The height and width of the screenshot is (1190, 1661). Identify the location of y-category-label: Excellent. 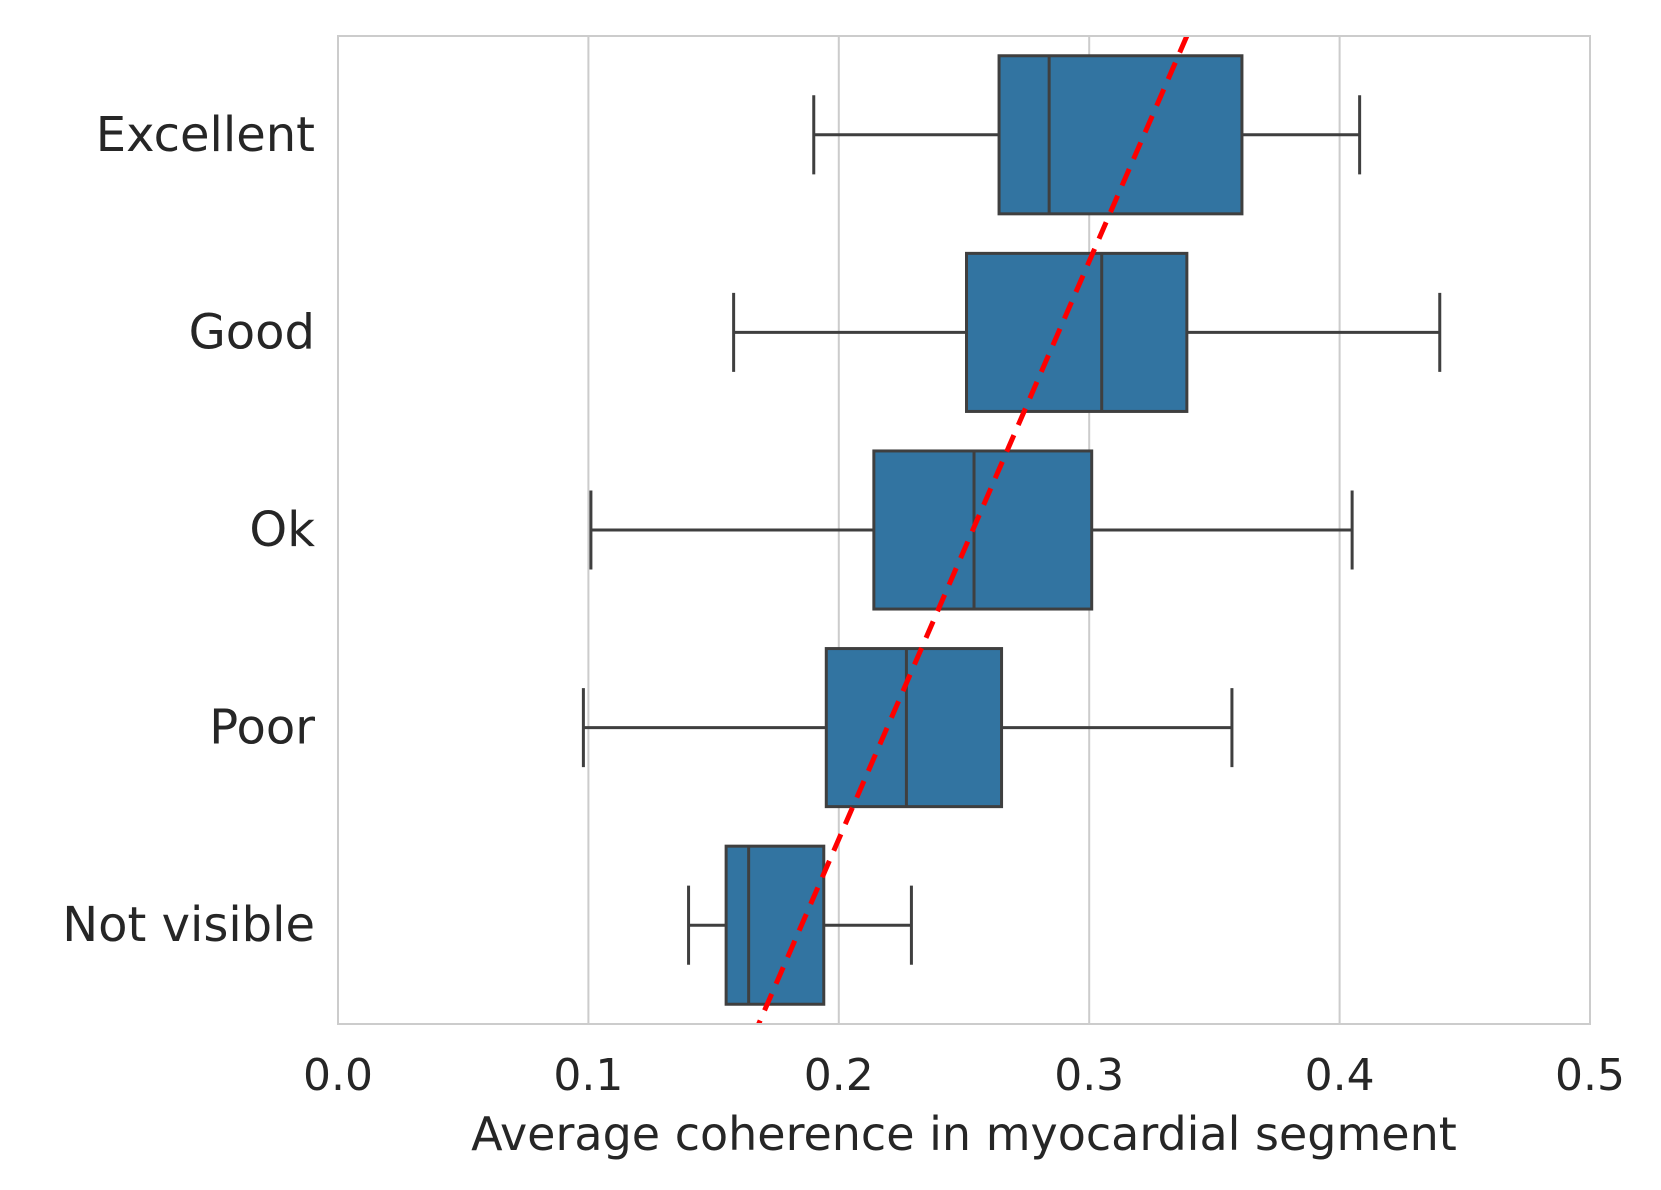
(205, 135).